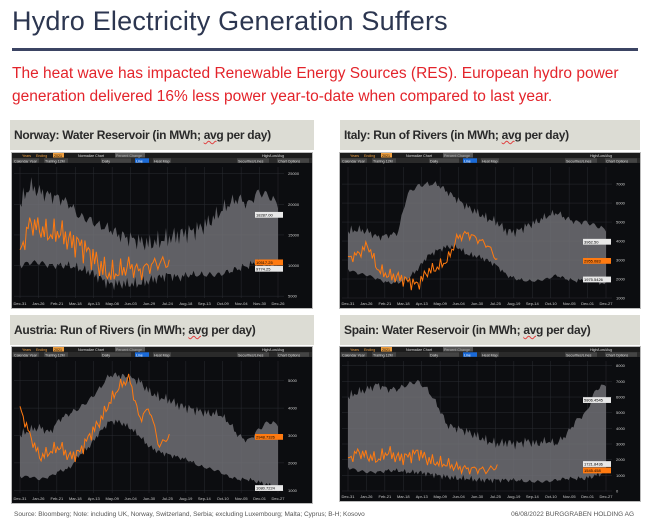  What do you see at coordinates (242, 498) in the screenshot?
I see `x-tick-label: Nov-05` at bounding box center [242, 498].